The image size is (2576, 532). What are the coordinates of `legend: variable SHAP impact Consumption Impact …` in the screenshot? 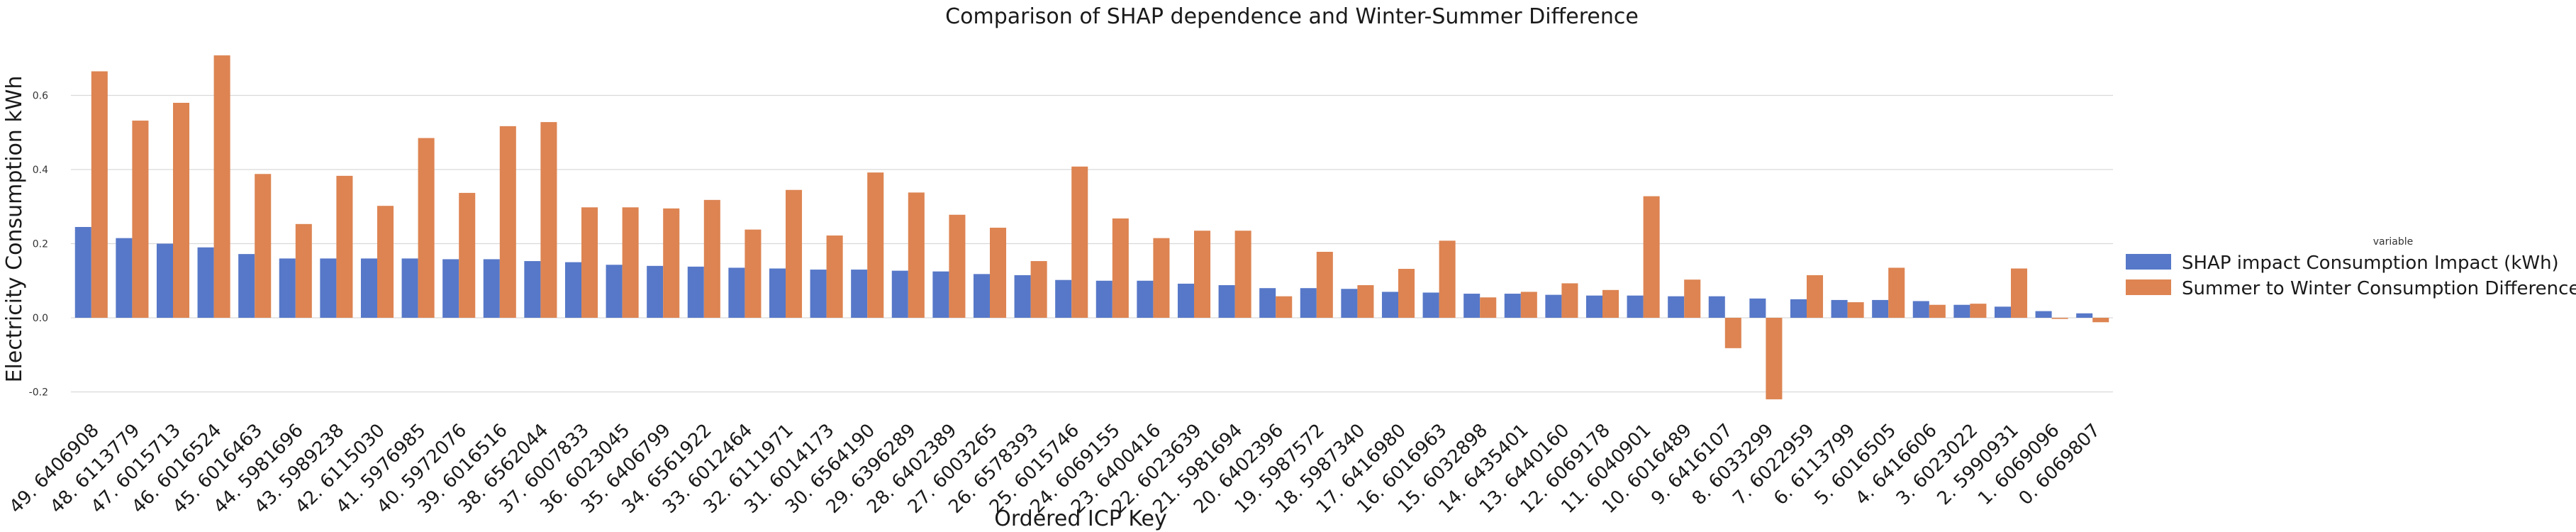 It's located at (2351, 267).